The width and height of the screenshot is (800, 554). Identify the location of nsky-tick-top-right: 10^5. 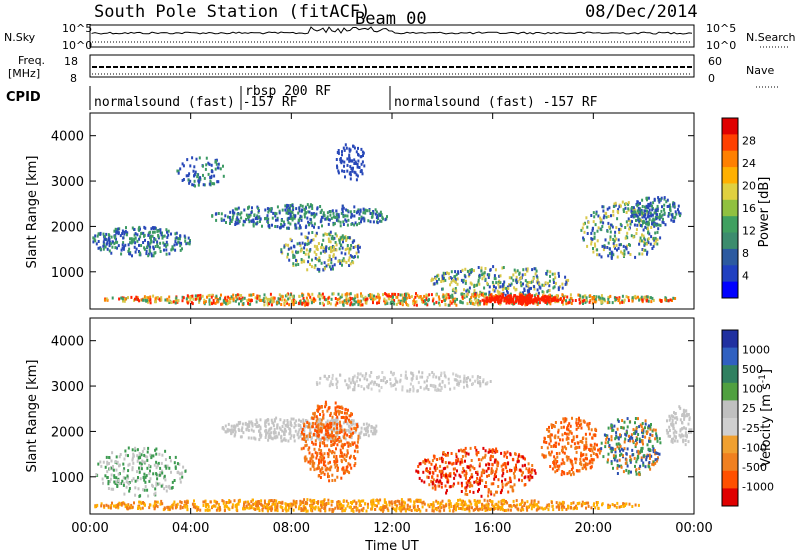
(721, 28).